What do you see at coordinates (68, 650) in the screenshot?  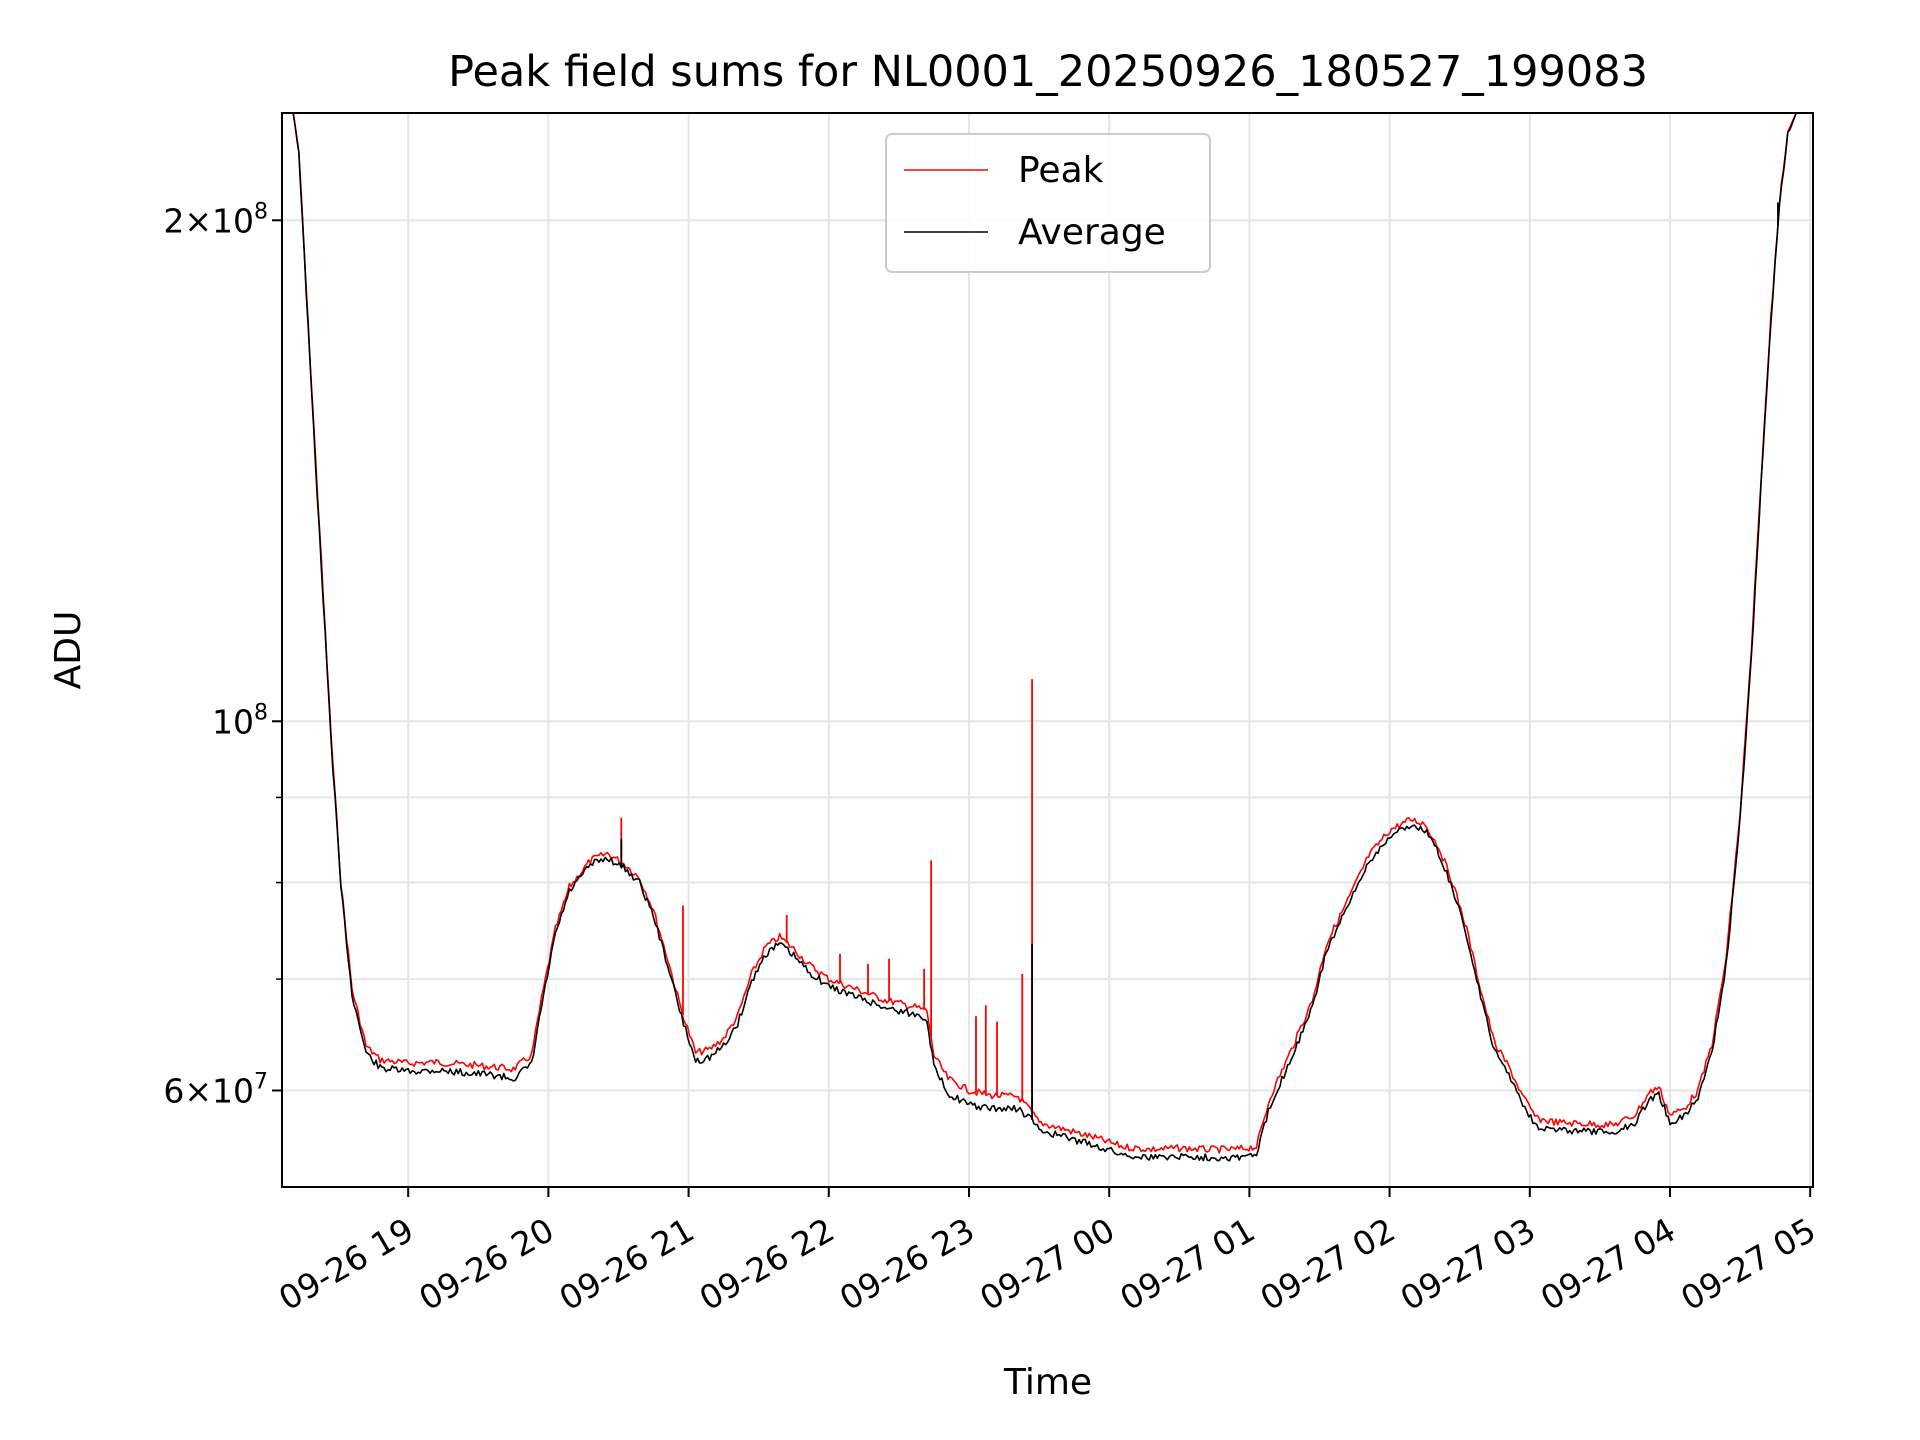 I see `y-axis-label: ADU` at bounding box center [68, 650].